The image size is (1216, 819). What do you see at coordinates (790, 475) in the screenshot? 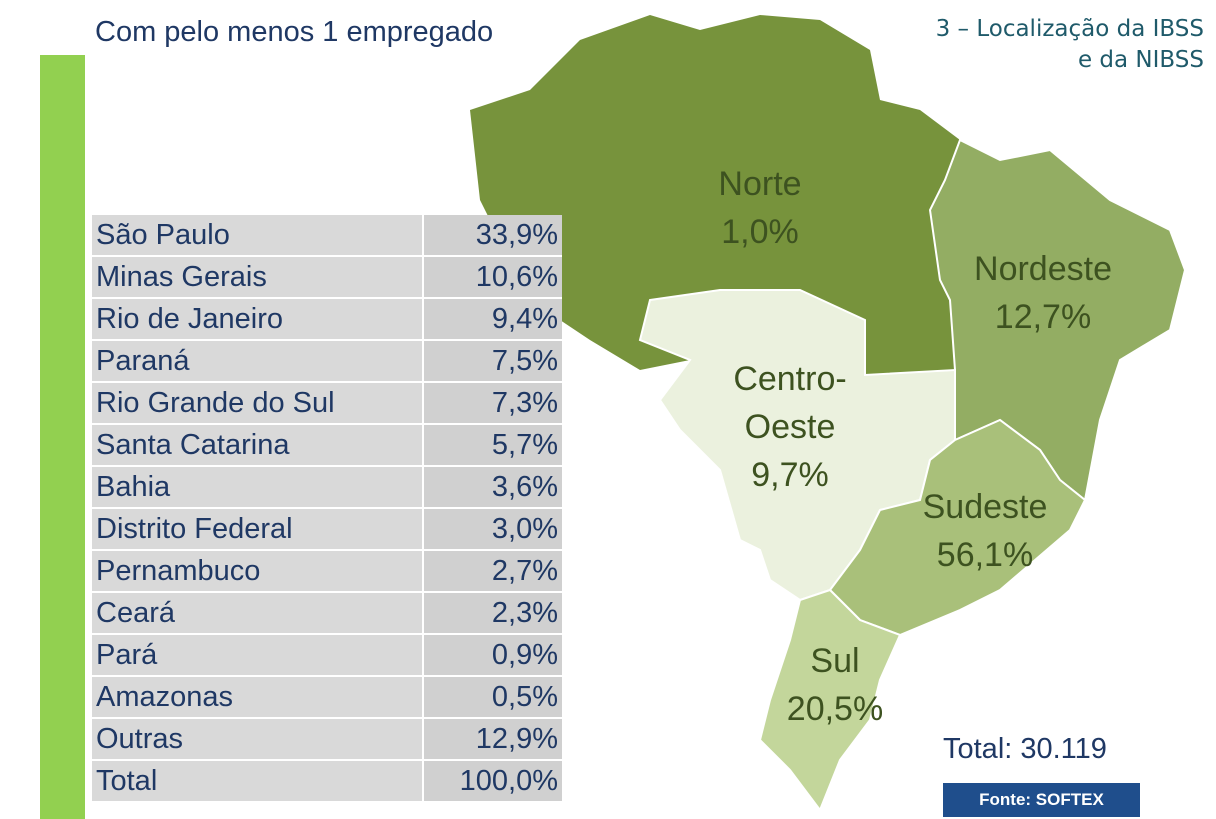
I see `region-share: 9,7%` at bounding box center [790, 475].